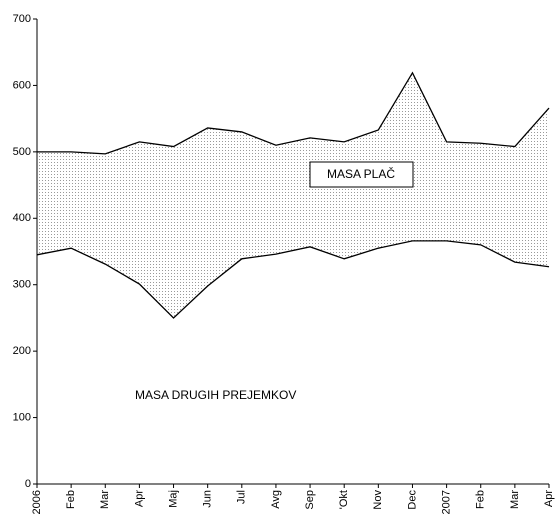 This screenshot has width=556, height=521. I want to click on x-tick-label: Dec, so click(412, 500).